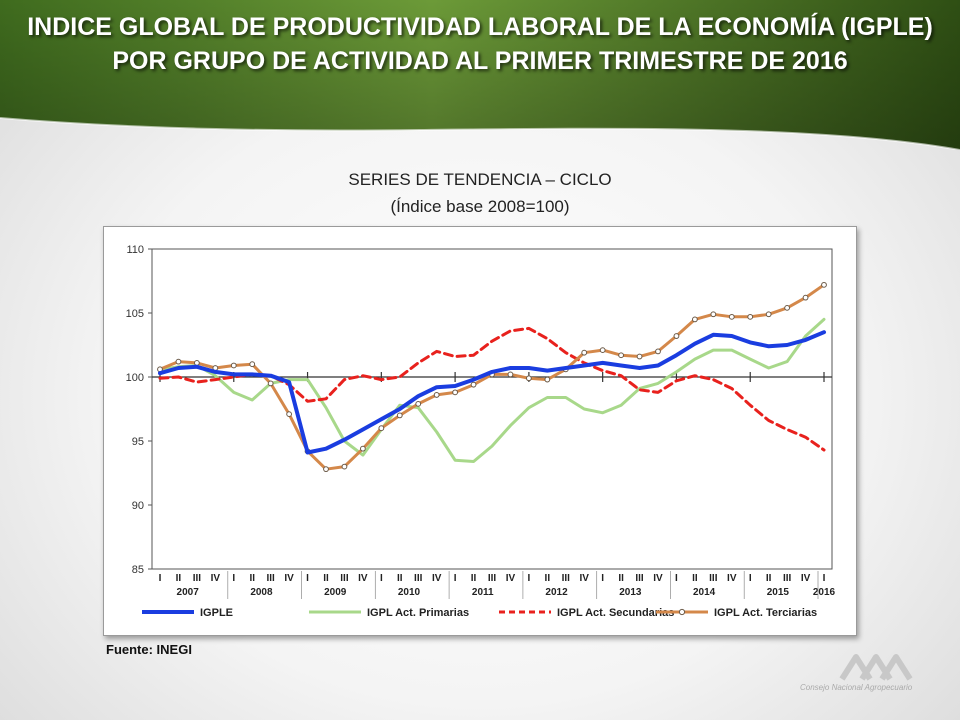 Image resolution: width=960 pixels, height=720 pixels. What do you see at coordinates (856, 687) in the screenshot?
I see `logo-caption: Consejo Nacional Agropecuario` at bounding box center [856, 687].